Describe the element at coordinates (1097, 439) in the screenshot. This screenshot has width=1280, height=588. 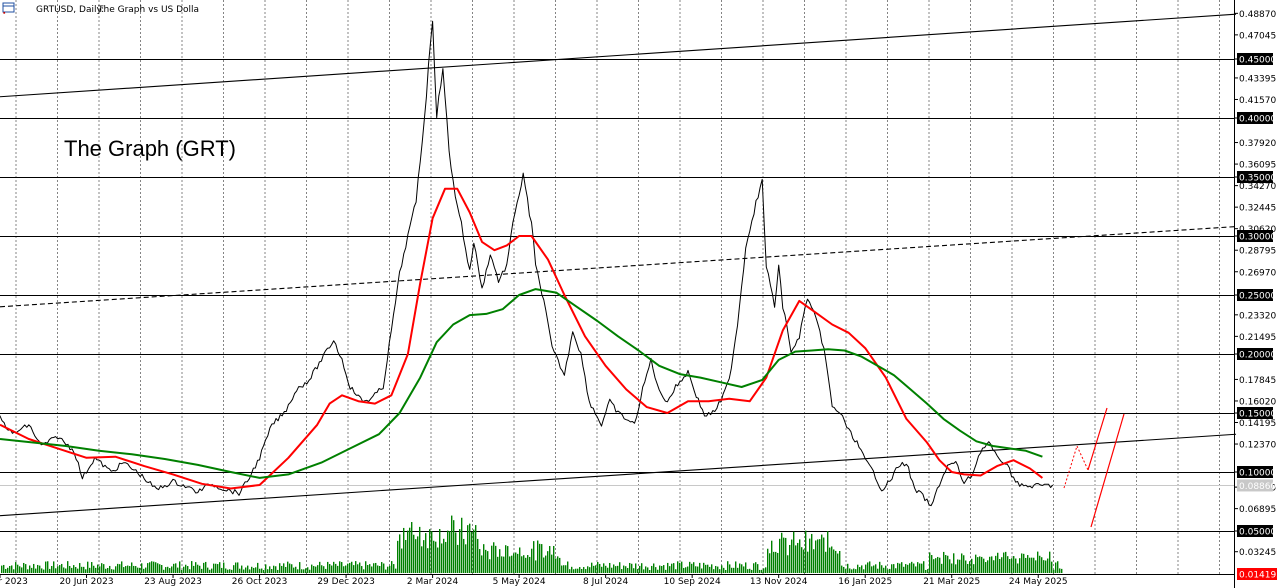
I see `projection-up-line` at that location.